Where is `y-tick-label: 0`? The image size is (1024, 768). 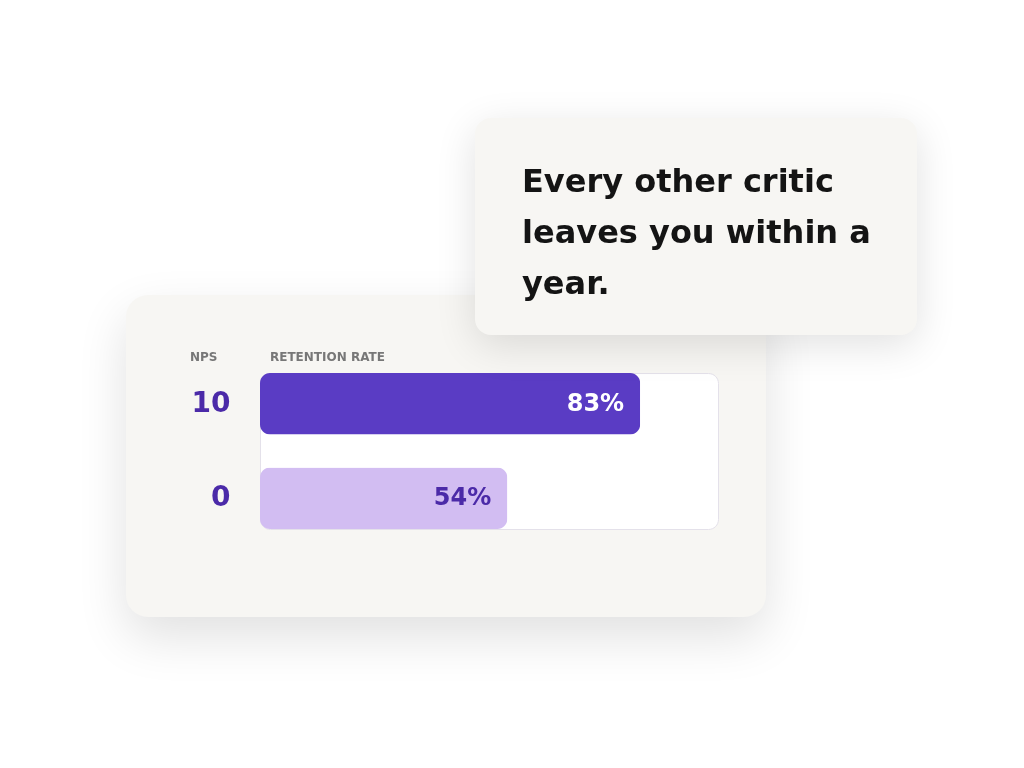 y-tick-label: 0 is located at coordinates (221, 497).